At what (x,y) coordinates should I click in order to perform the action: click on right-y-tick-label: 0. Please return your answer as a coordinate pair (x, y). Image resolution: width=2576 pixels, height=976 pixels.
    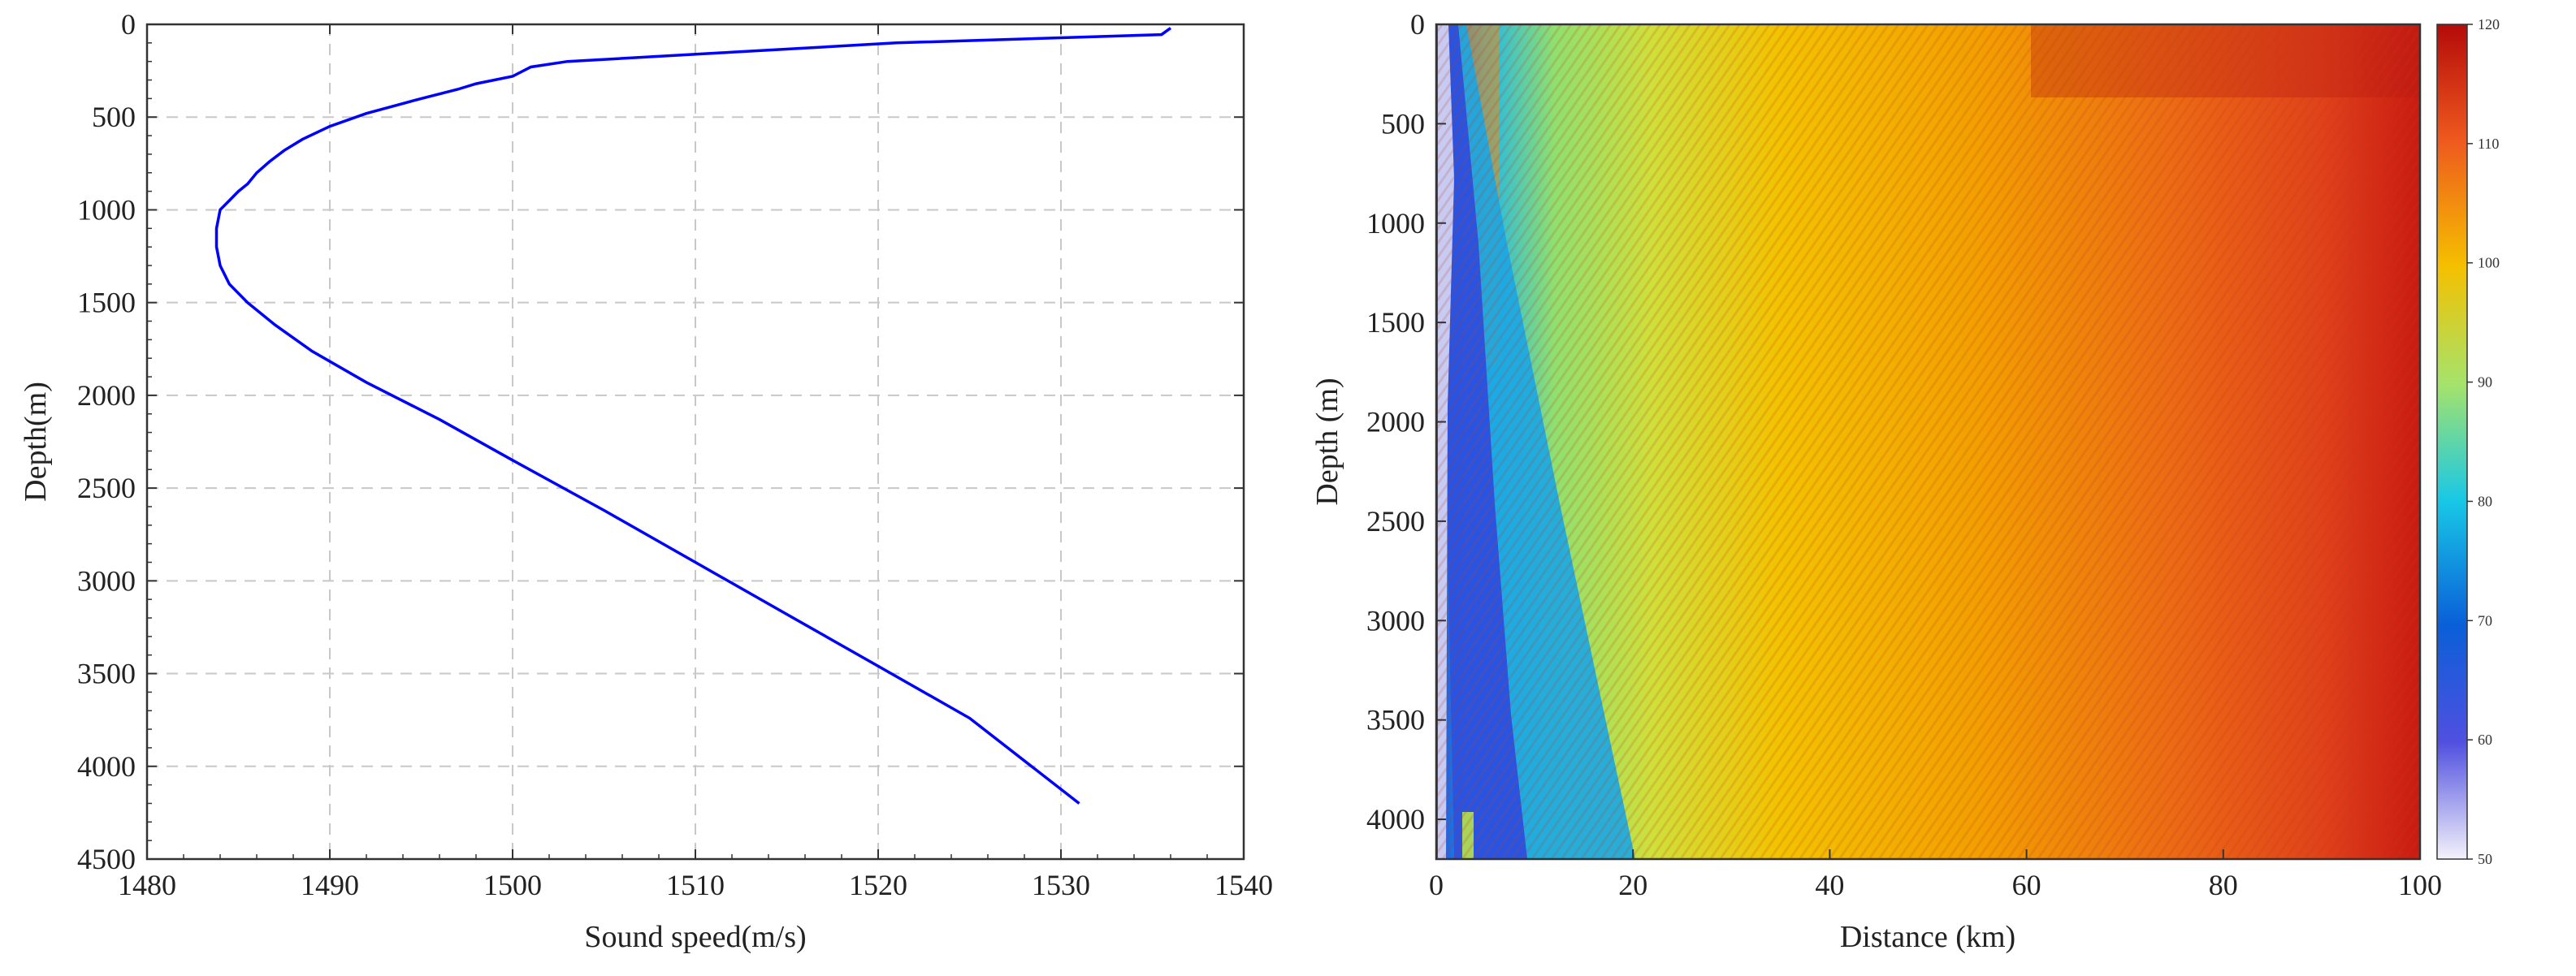
    Looking at the image, I should click on (1417, 24).